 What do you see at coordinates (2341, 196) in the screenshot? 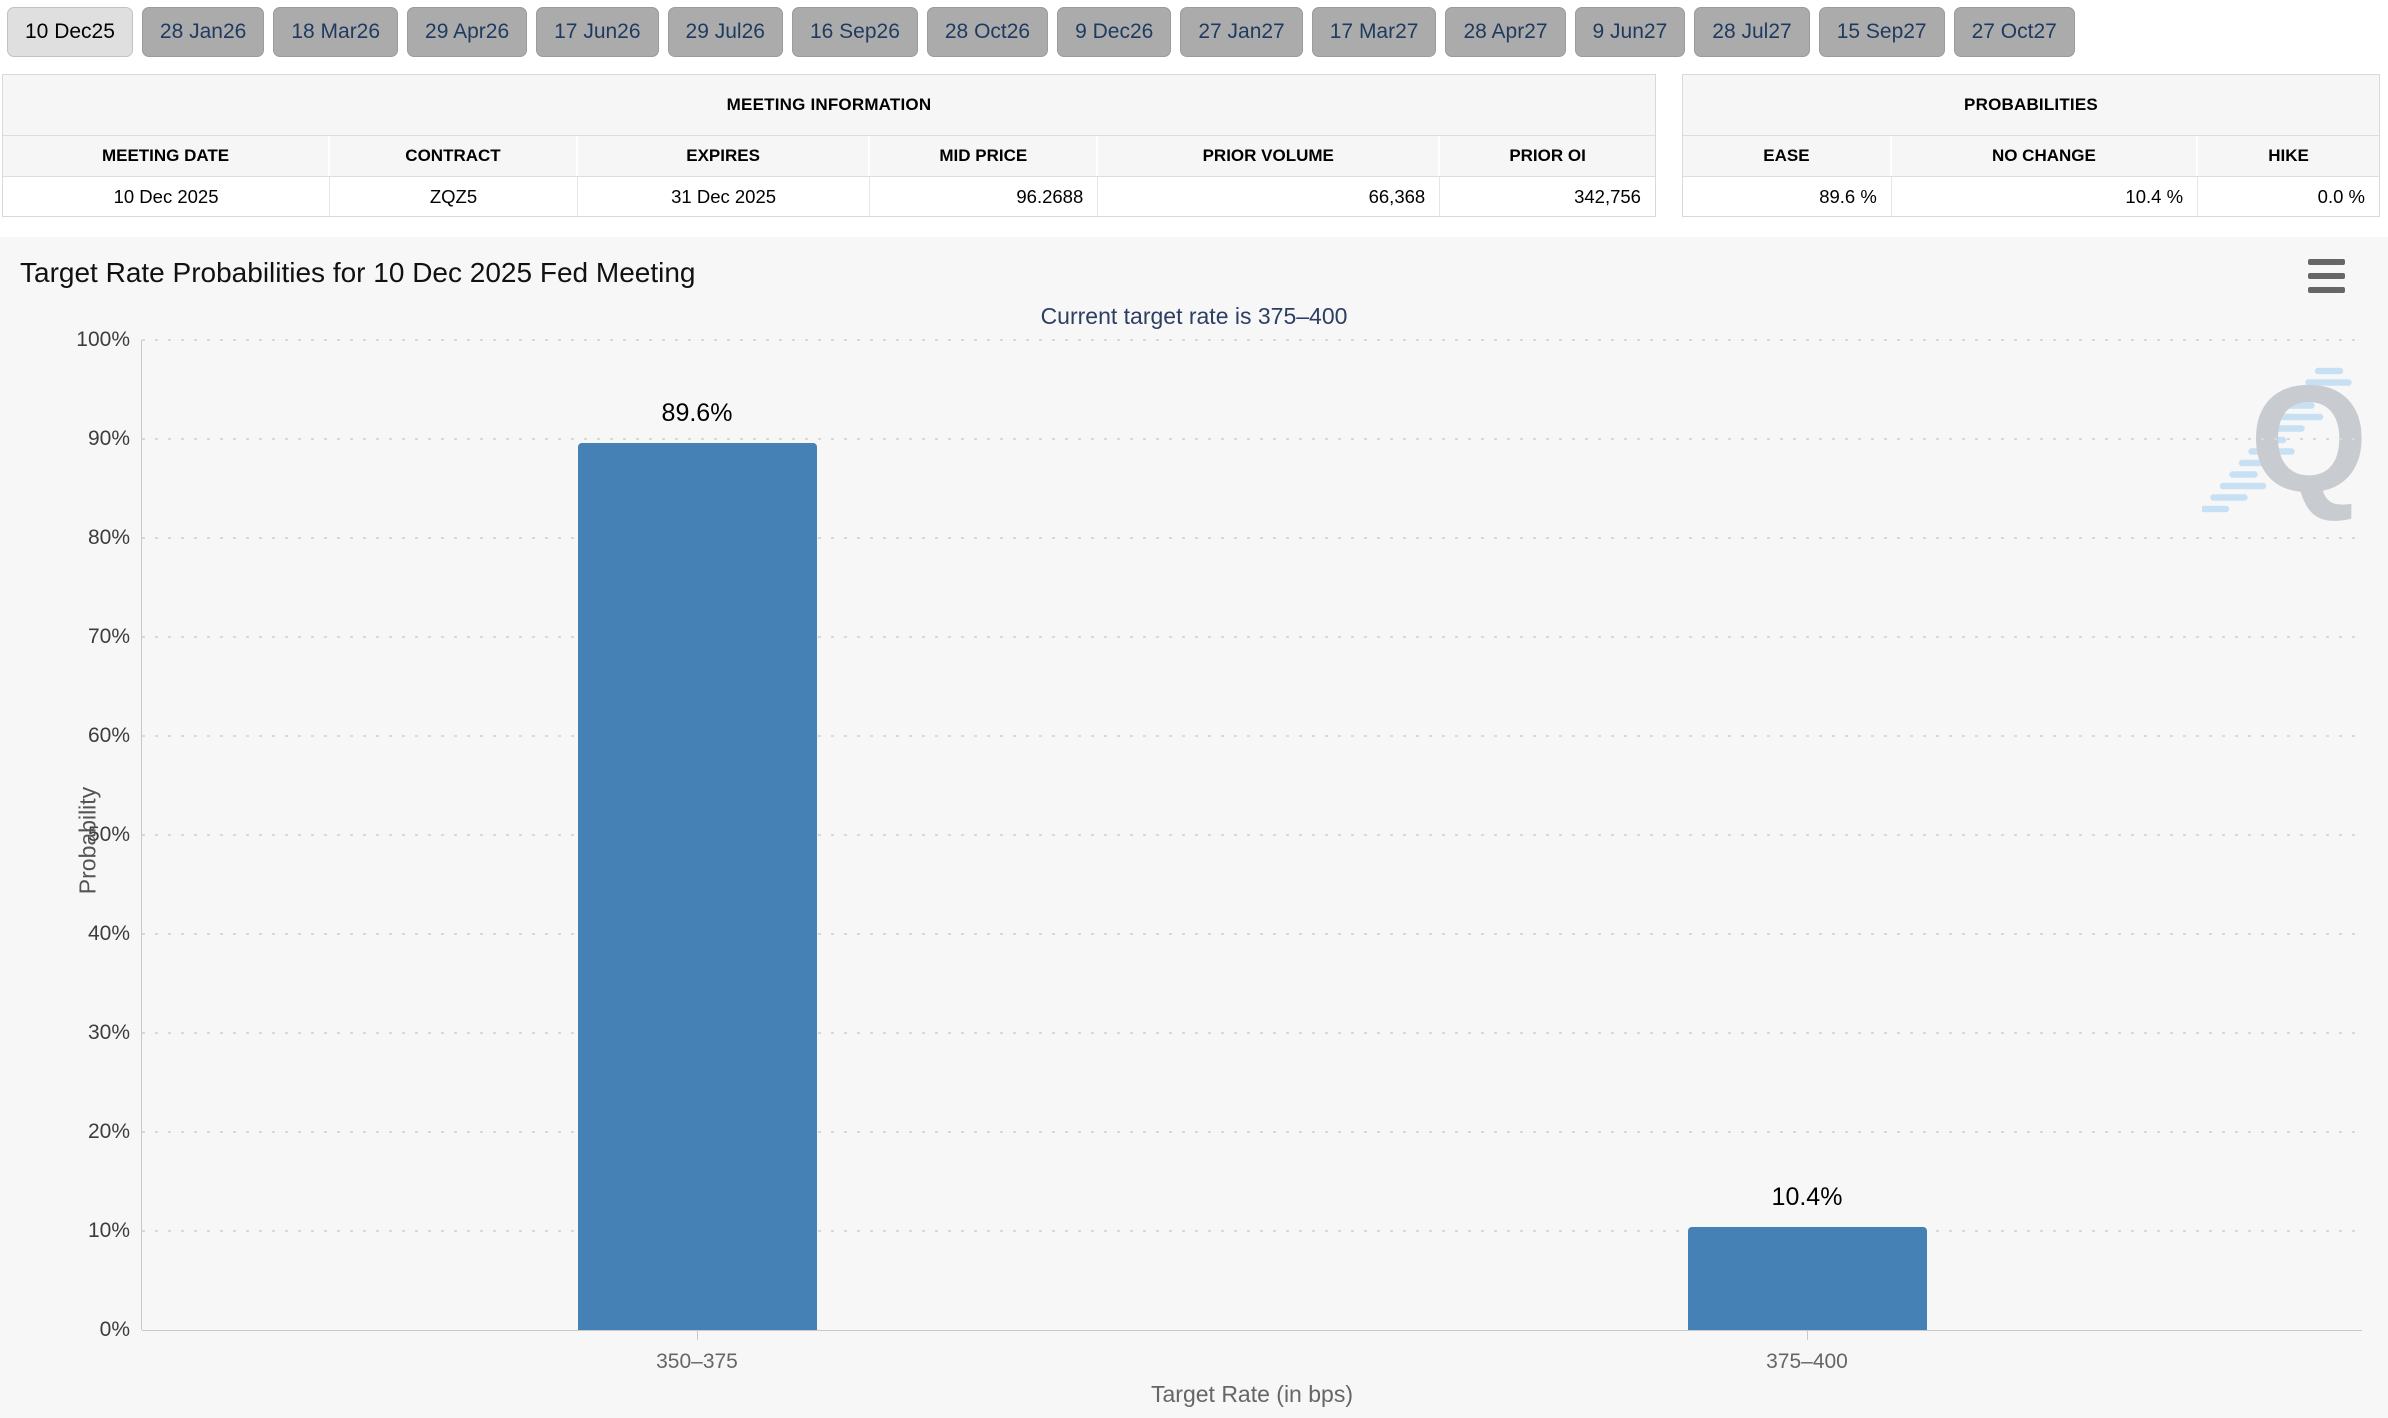
I see `table-cell: 0.0 %` at bounding box center [2341, 196].